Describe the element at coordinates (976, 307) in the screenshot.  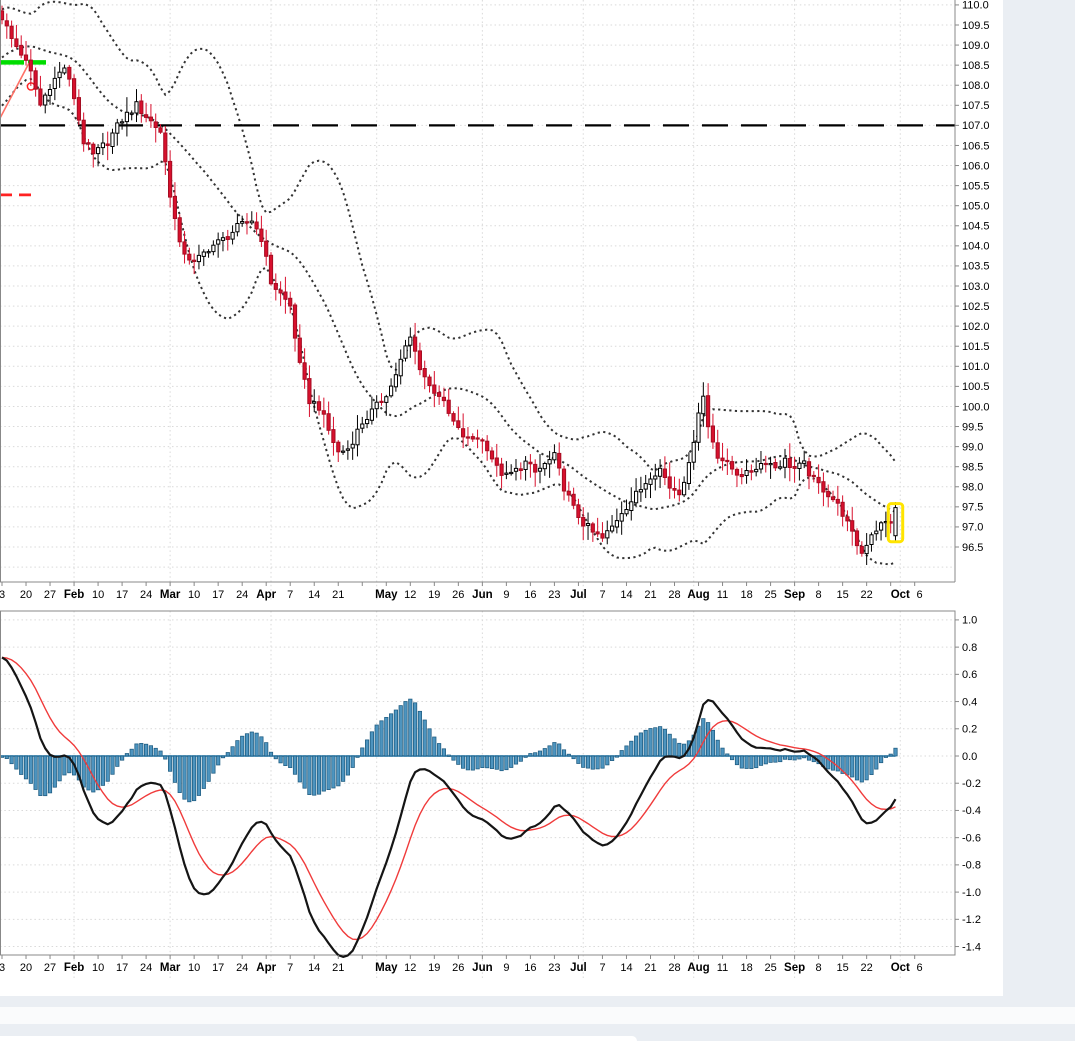
I see `svg-text: 102.5` at that location.